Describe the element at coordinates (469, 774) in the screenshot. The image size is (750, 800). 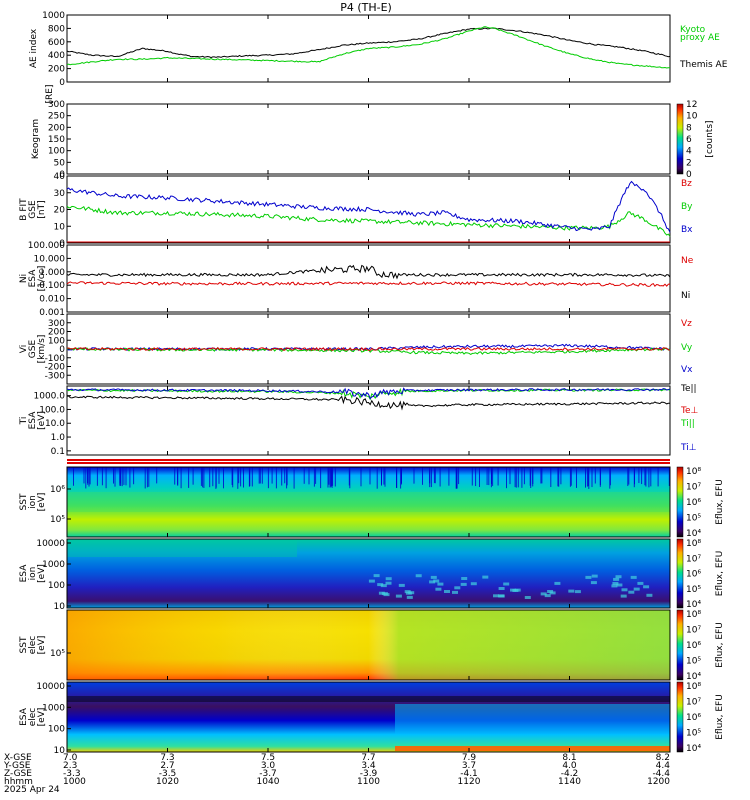
I see `time-tick-z-4: -4.1` at that location.